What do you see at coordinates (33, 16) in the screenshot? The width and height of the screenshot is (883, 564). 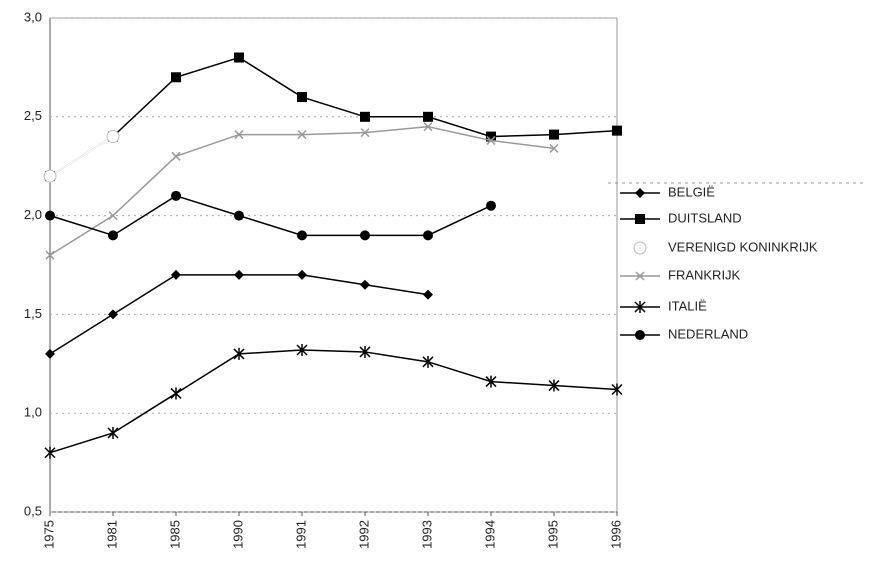 I see `y-tick-label: 3,0` at bounding box center [33, 16].